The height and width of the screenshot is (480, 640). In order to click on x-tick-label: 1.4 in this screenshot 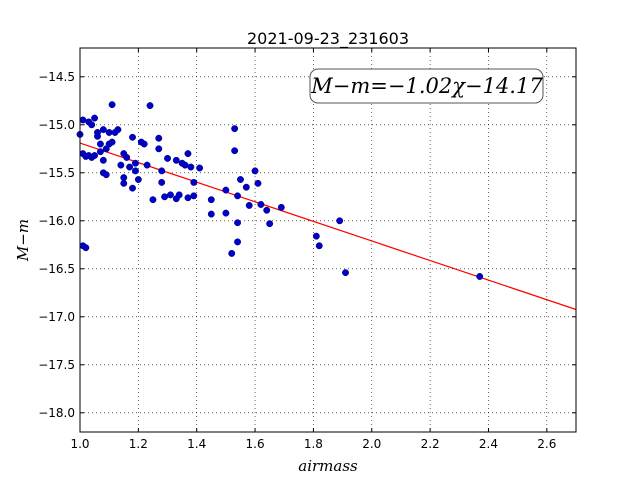, I will do `click(196, 444)`.